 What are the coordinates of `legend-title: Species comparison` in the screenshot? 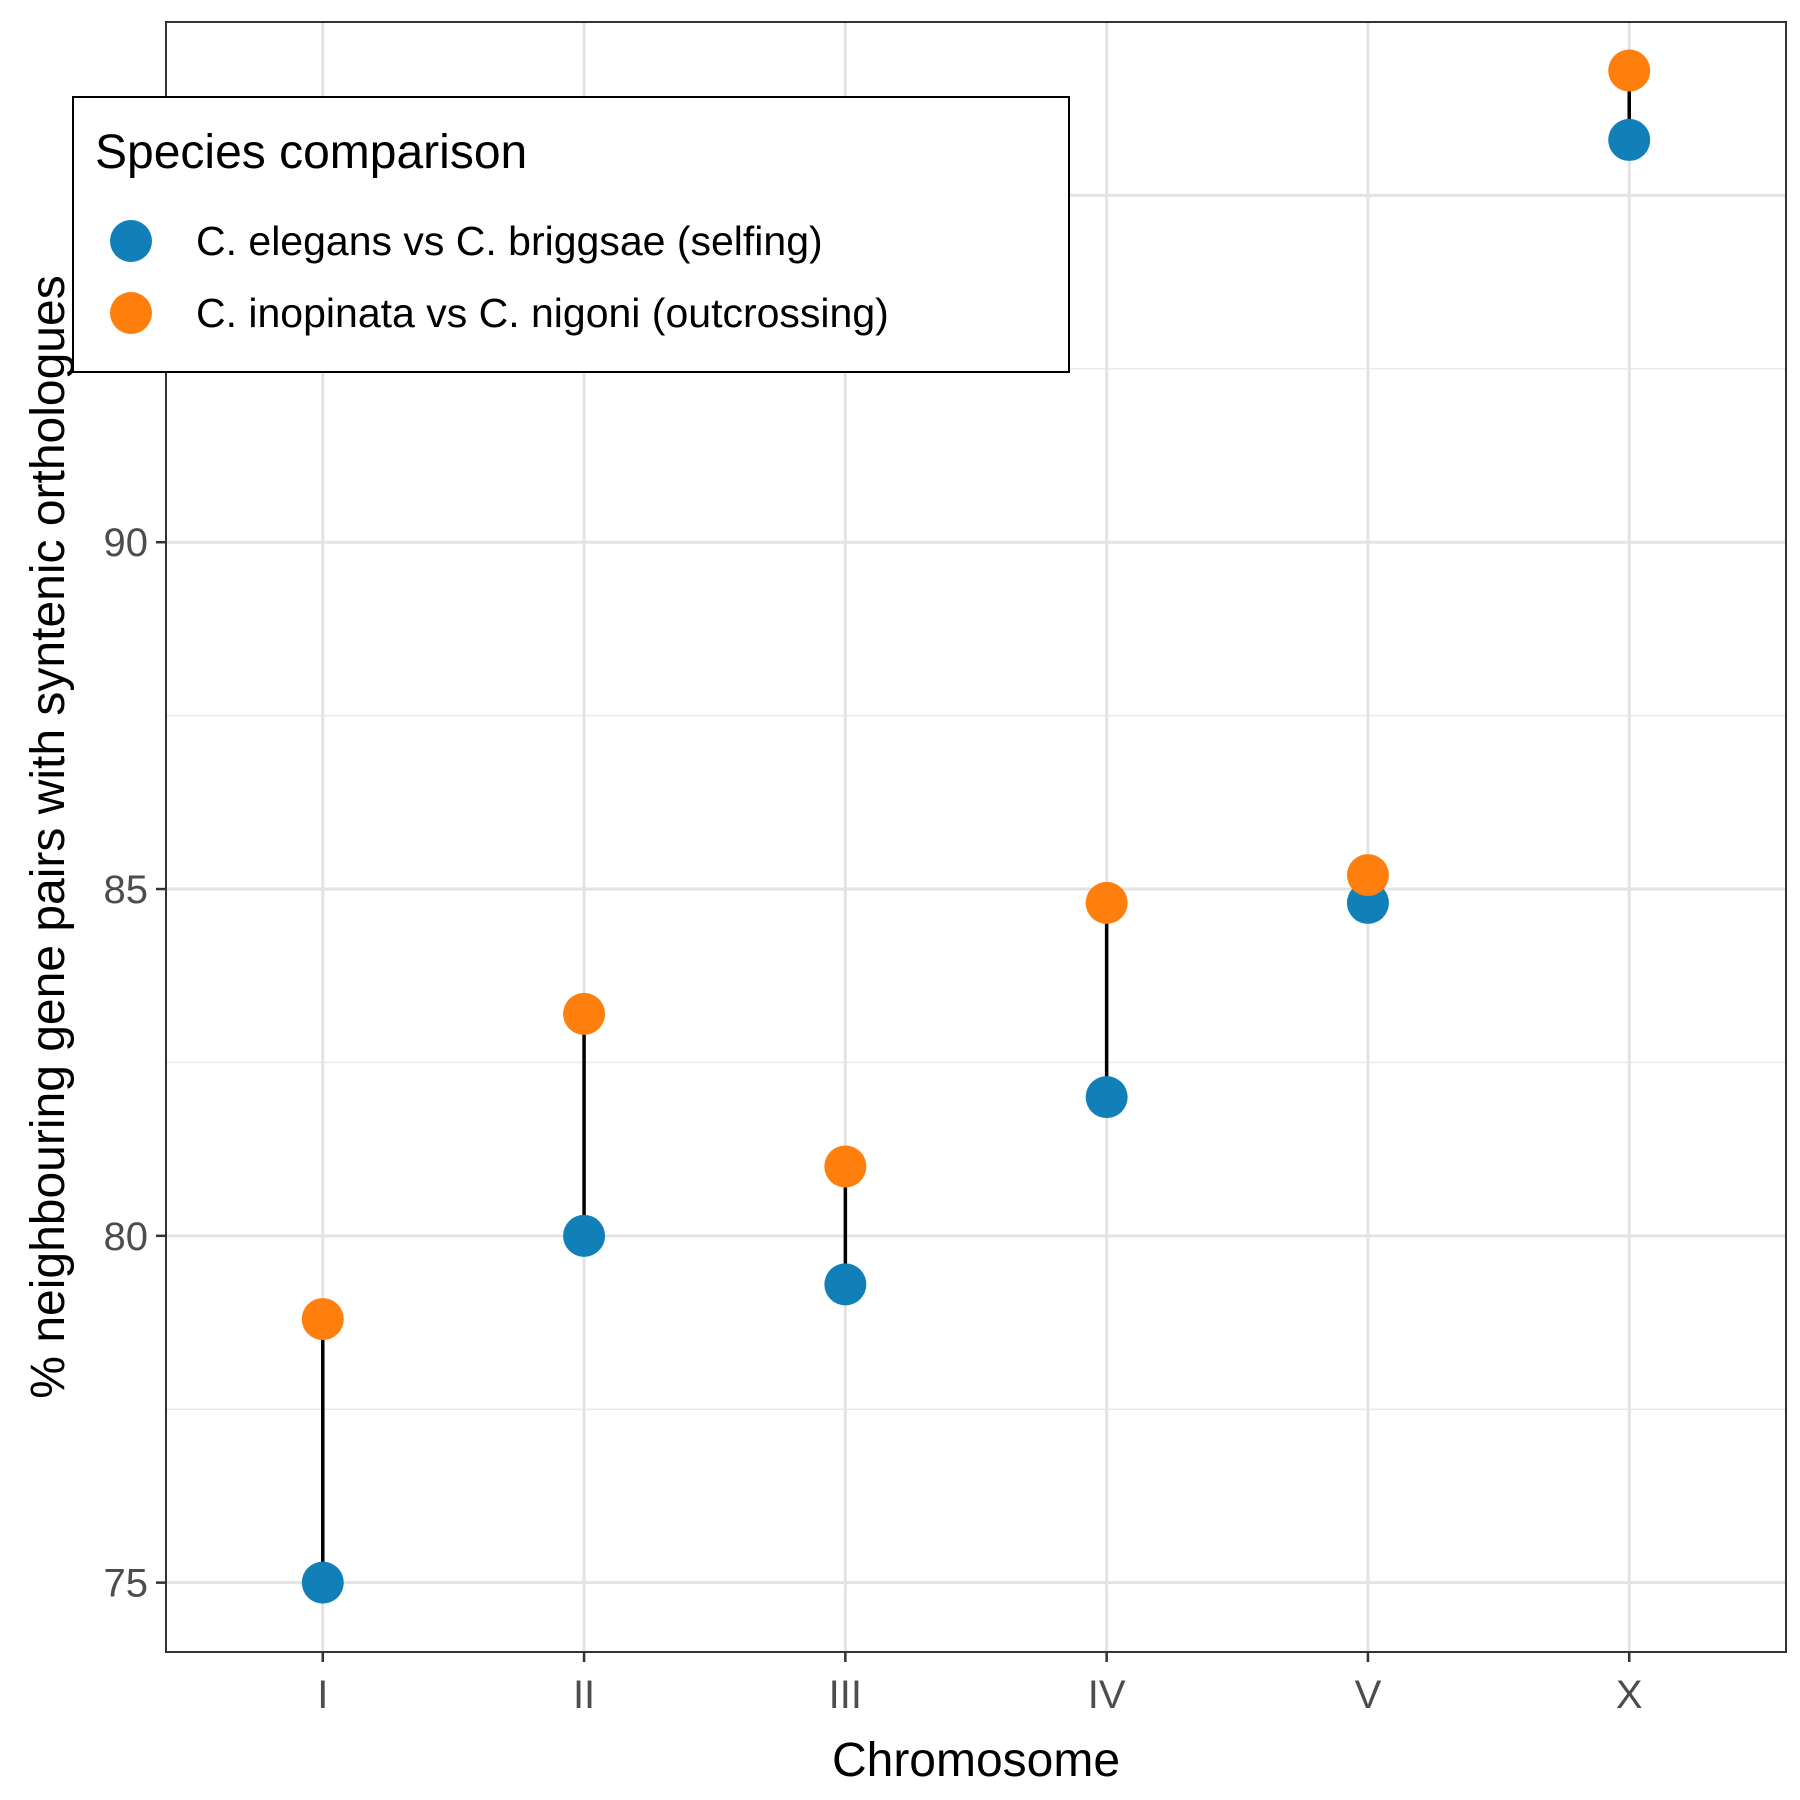 It's located at (311, 152).